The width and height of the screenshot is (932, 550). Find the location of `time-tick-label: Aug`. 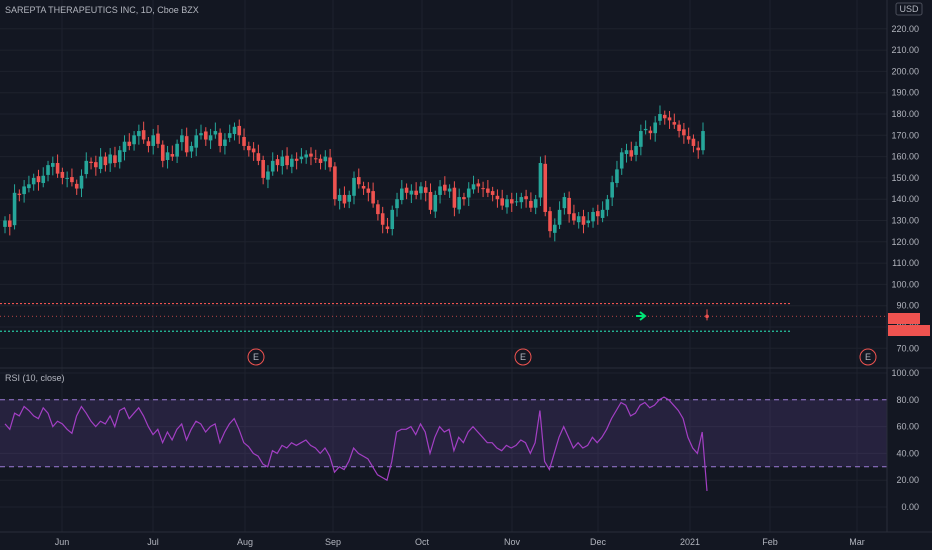

time-tick-label: Aug is located at coordinates (245, 542).